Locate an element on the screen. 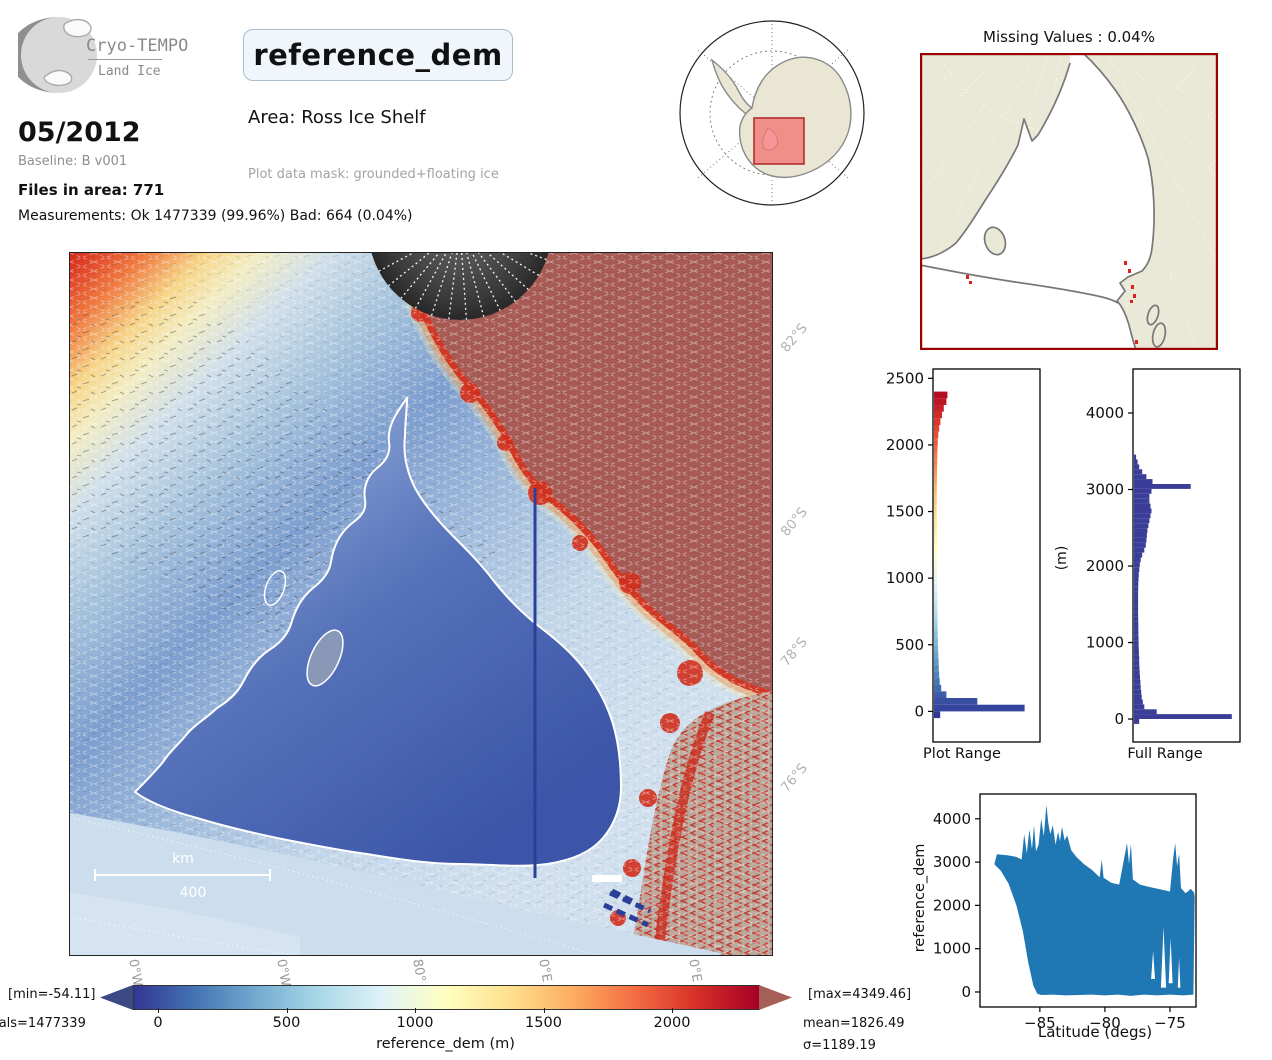 This screenshot has height=1060, width=1272. colorbar-tick-label: 0 is located at coordinates (158, 1023).